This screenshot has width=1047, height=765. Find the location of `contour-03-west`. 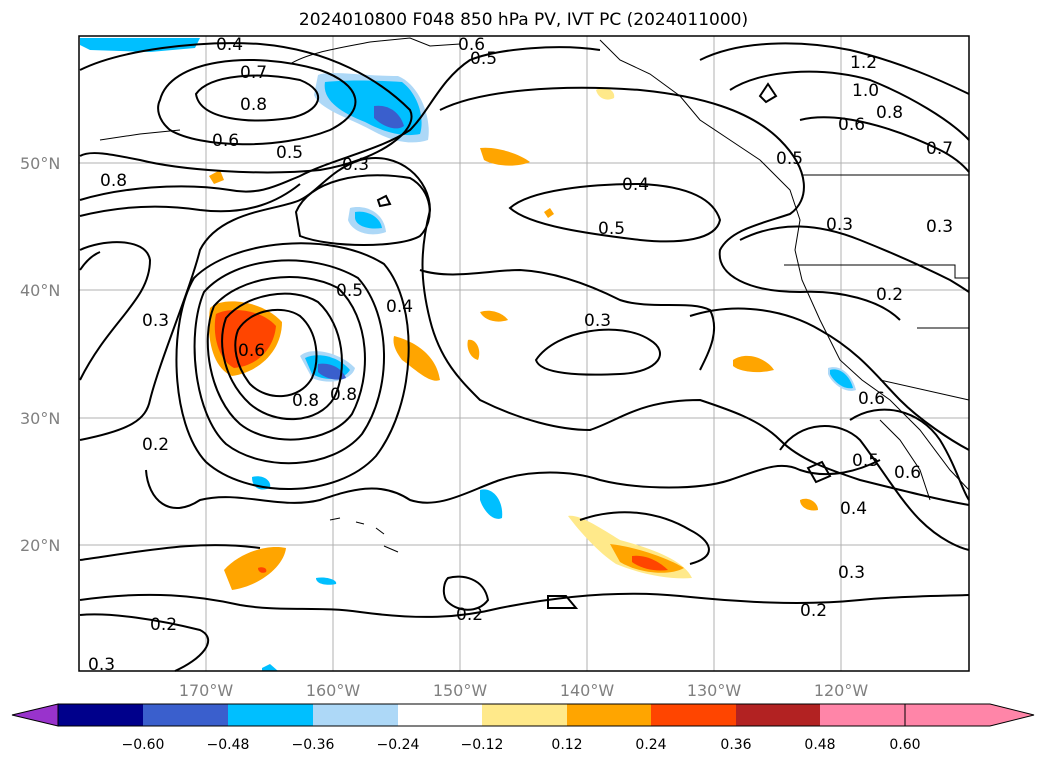

contour-03-west is located at coordinates (115, 311).